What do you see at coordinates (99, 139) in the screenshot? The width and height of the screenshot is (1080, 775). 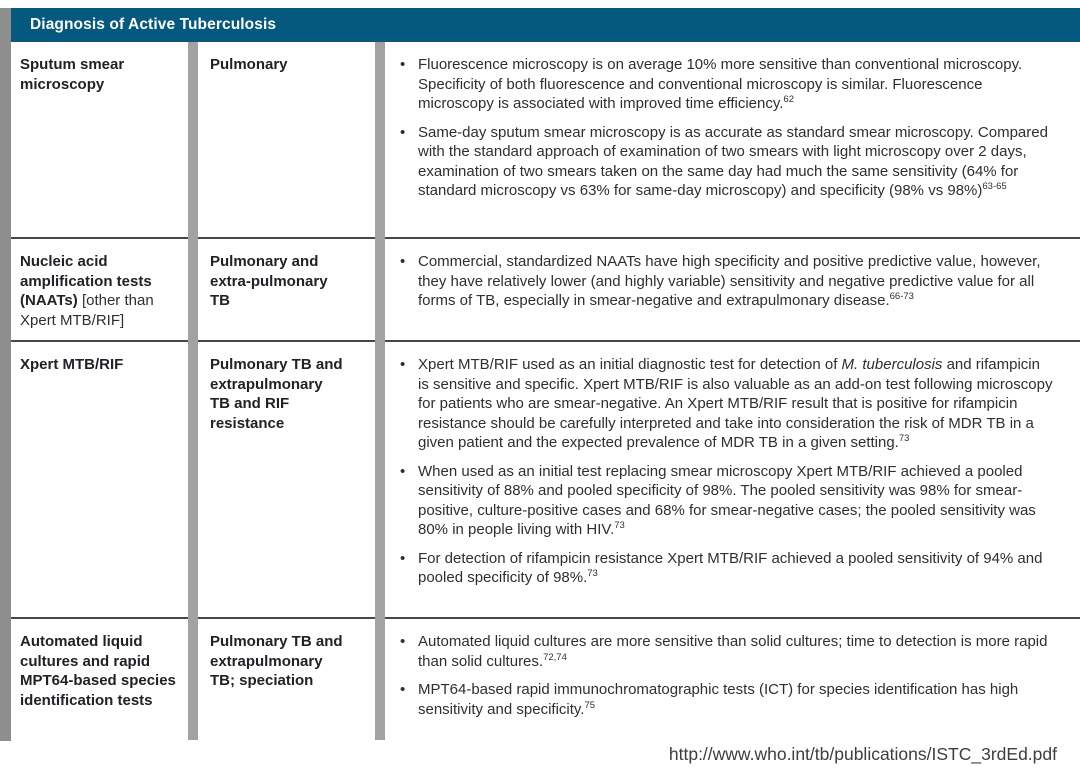 I see `test-name-cell: Sputum smear microscopy` at bounding box center [99, 139].